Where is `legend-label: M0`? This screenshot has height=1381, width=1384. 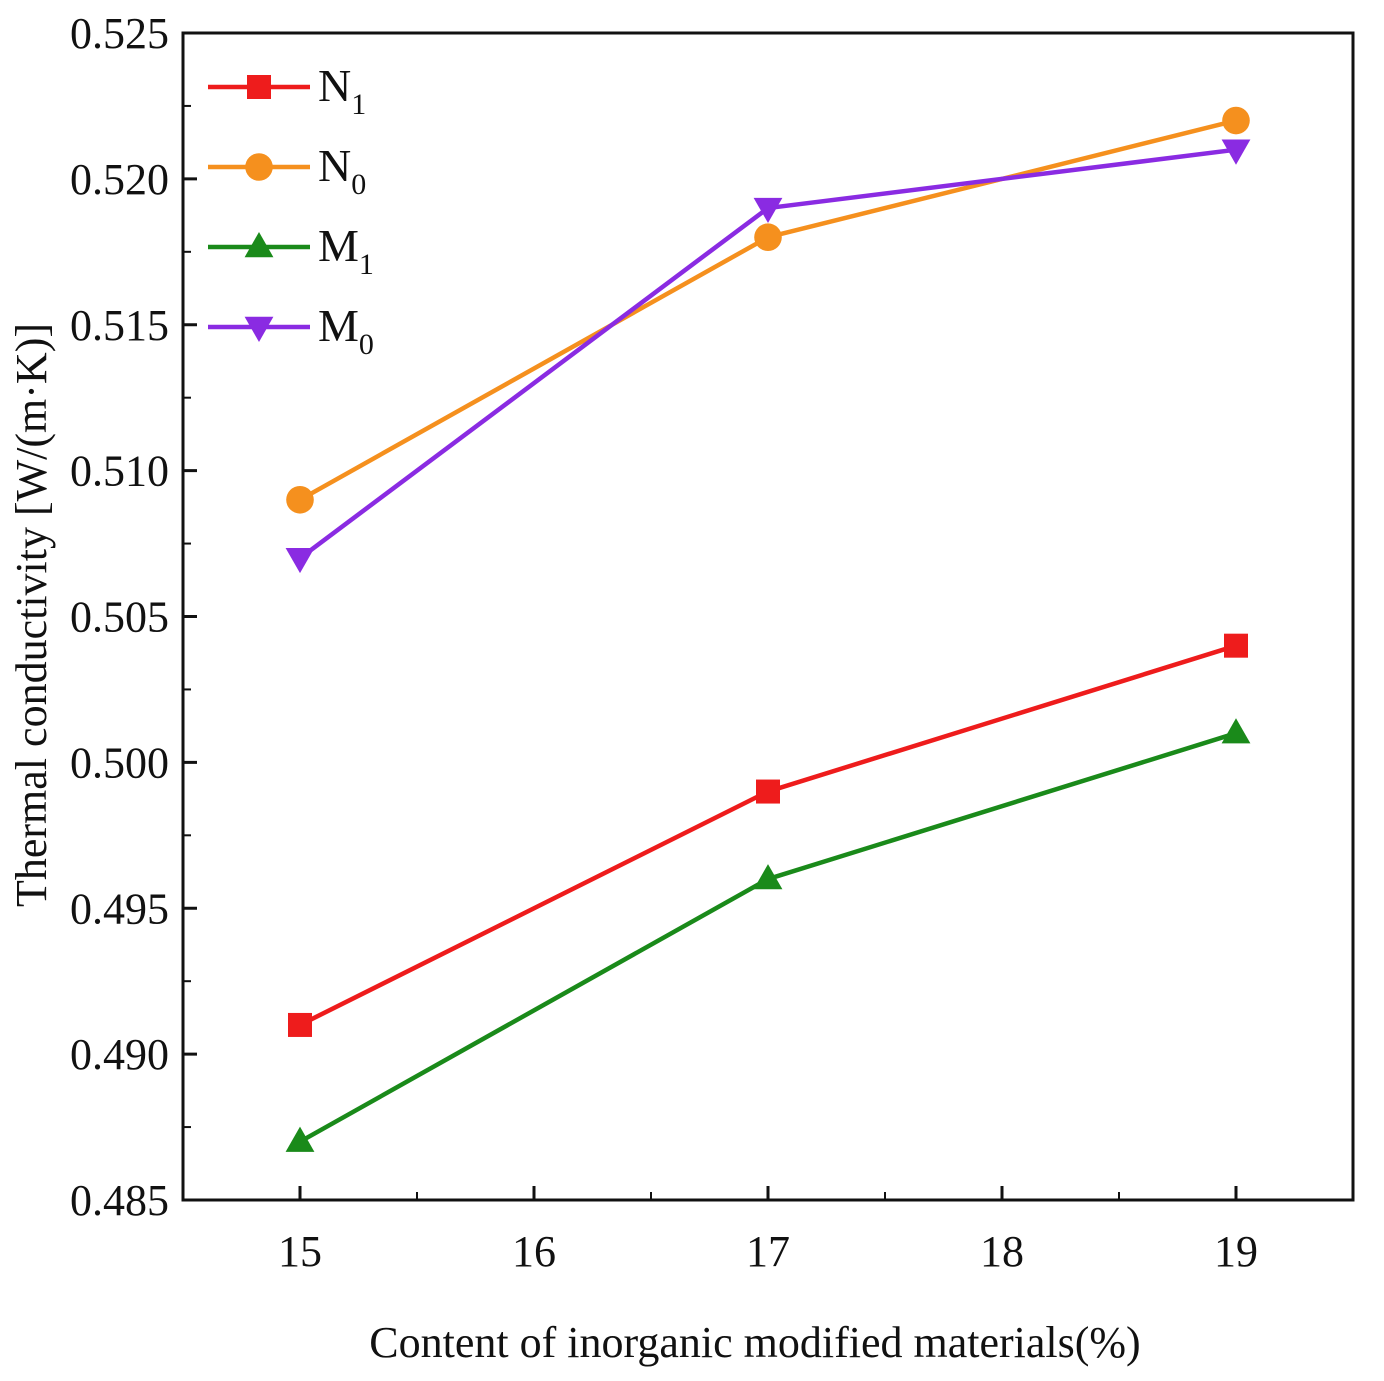
legend-label: M0 is located at coordinates (346, 330).